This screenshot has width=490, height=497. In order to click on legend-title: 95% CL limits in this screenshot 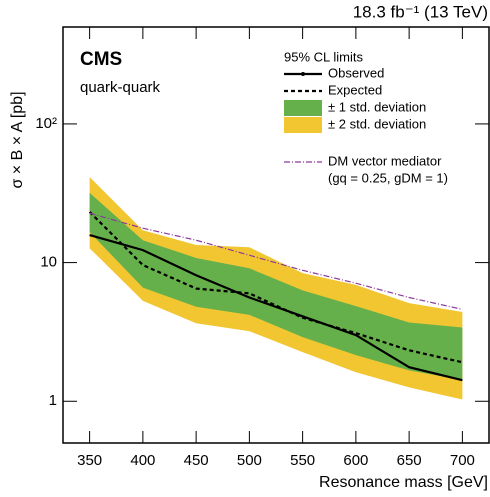, I will do `click(323, 56)`.